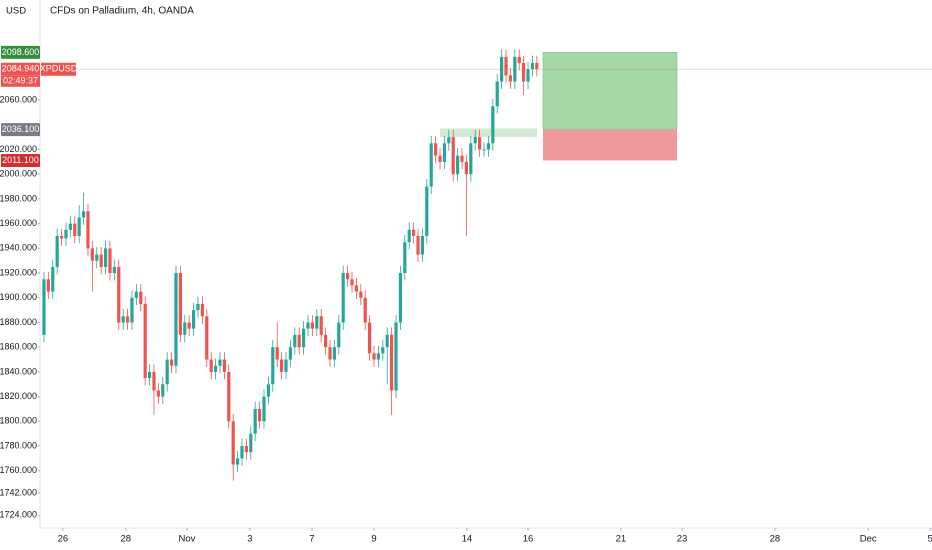  I want to click on x-tick-label: 5, so click(930, 539).